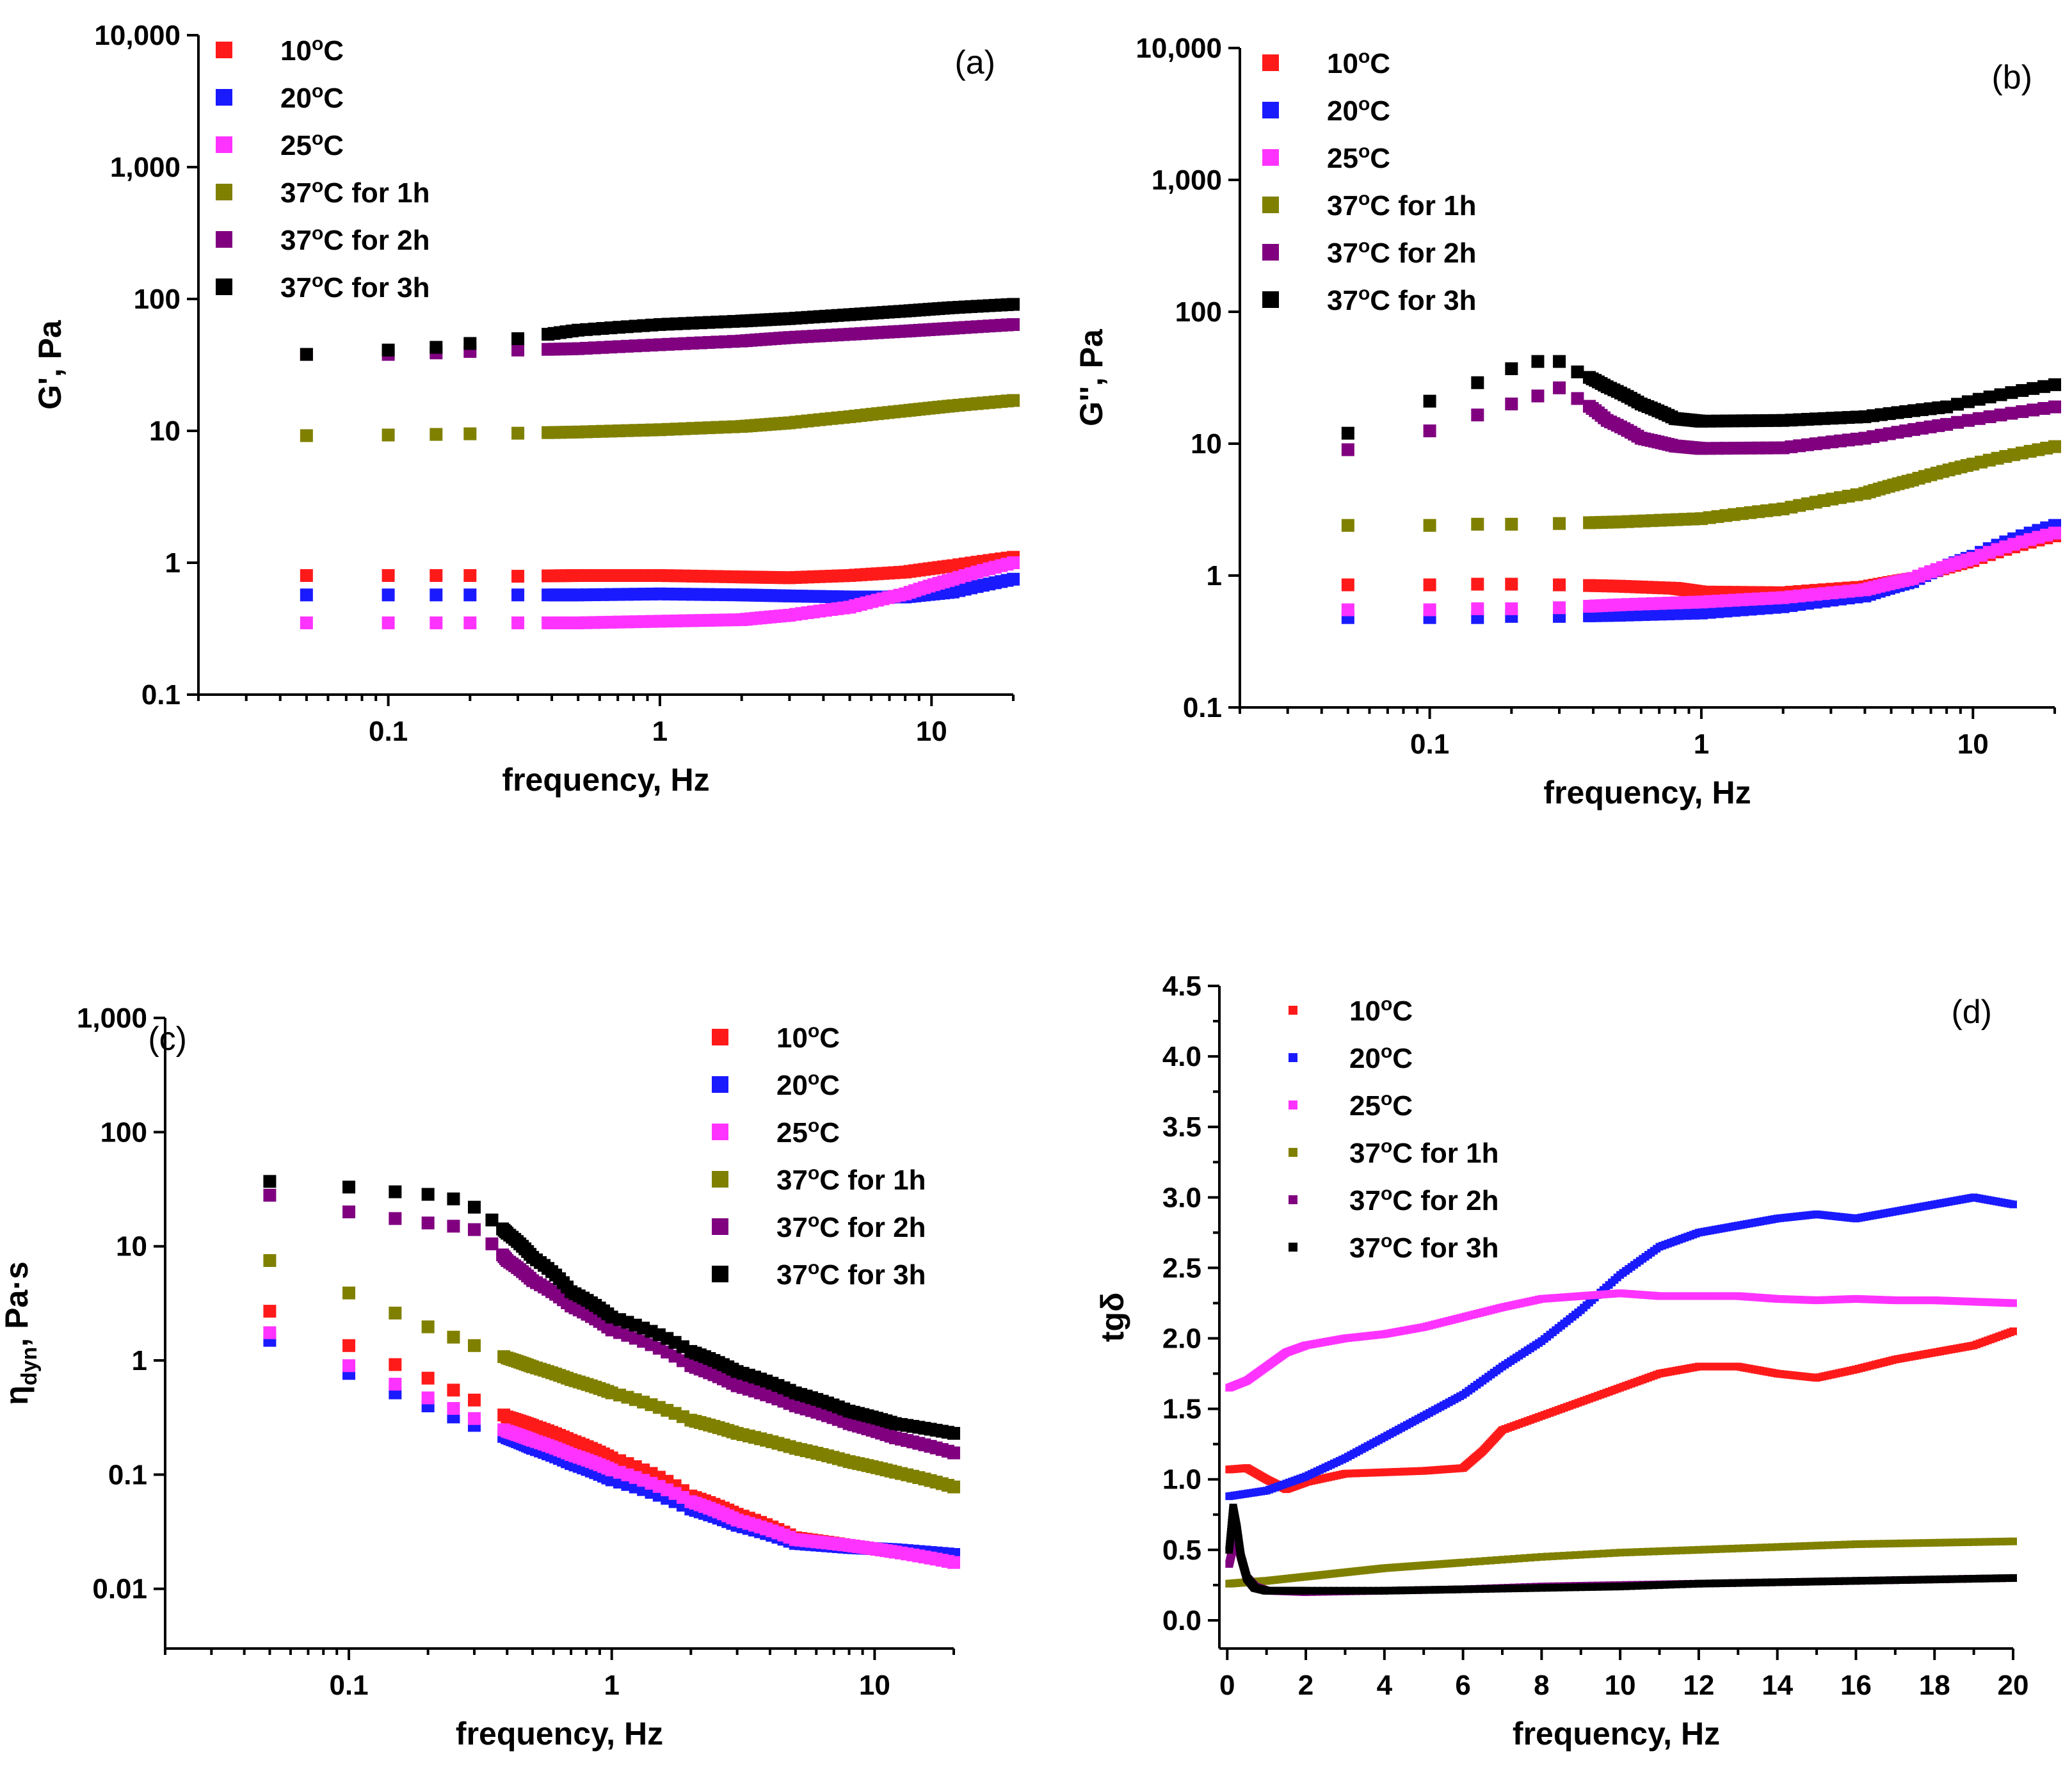 The height and width of the screenshot is (1774, 2072). Describe the element at coordinates (1541, 1685) in the screenshot. I see `x-tick-label: 8` at that location.